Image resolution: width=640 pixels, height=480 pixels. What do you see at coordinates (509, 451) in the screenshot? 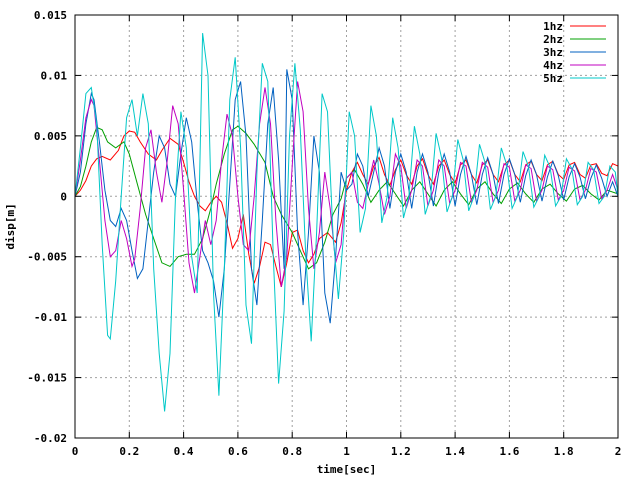
I see `x-tick-label: 1.6` at bounding box center [509, 451].